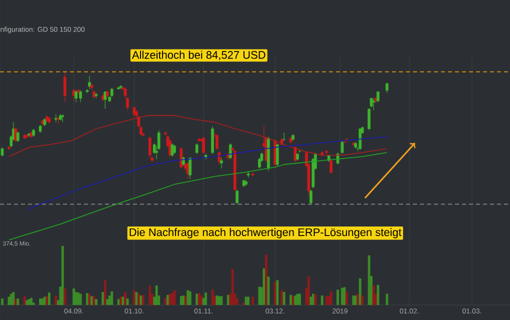  What do you see at coordinates (266, 233) in the screenshot?
I see `text: Die Nachfrage nach hochwertigen ERP-Lösungen steigt` at bounding box center [266, 233].